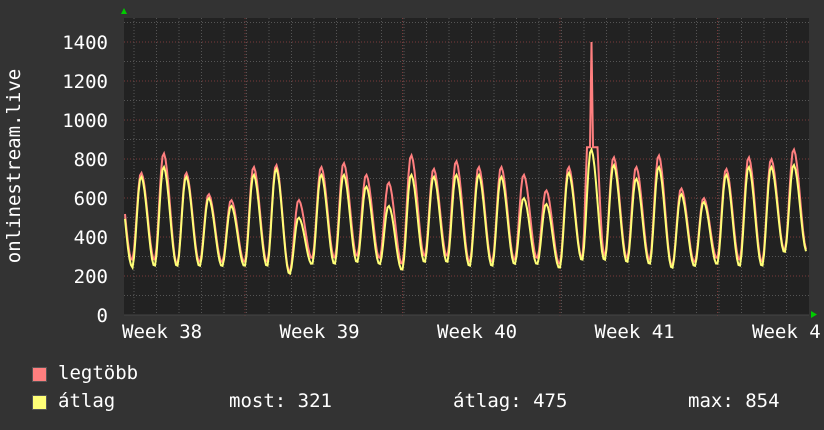  What do you see at coordinates (635, 332) in the screenshot?
I see `x-tick-label: Week 41` at bounding box center [635, 332].